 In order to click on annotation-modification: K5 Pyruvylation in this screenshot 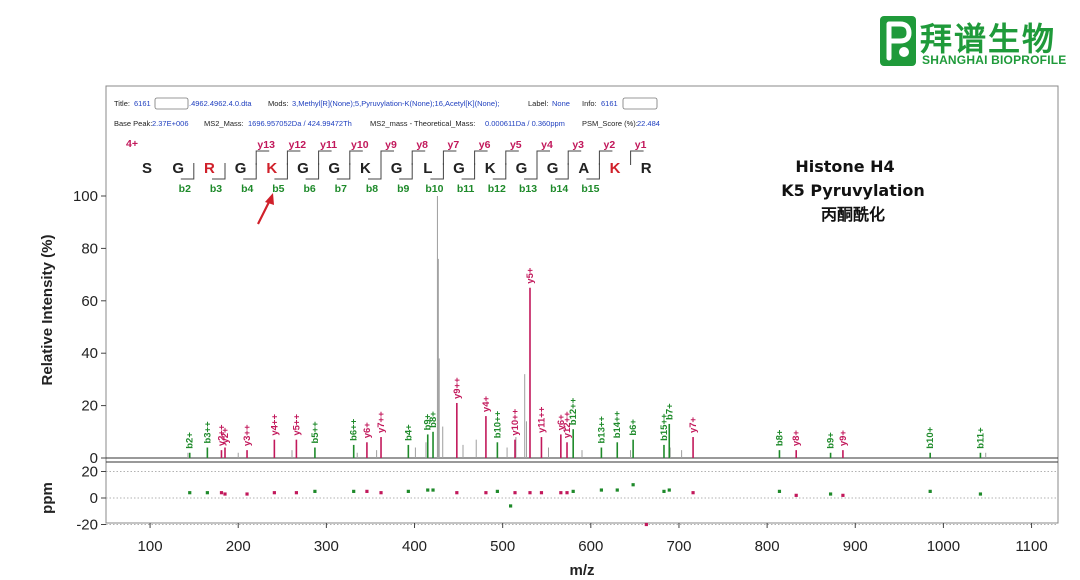, I will do `click(853, 190)`.